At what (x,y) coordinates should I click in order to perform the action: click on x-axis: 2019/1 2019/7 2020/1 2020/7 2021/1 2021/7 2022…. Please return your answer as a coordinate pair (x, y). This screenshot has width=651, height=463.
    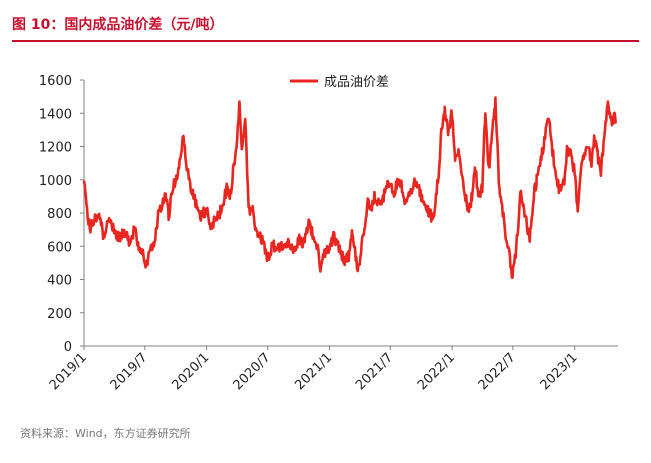
    Looking at the image, I should click on (332, 369).